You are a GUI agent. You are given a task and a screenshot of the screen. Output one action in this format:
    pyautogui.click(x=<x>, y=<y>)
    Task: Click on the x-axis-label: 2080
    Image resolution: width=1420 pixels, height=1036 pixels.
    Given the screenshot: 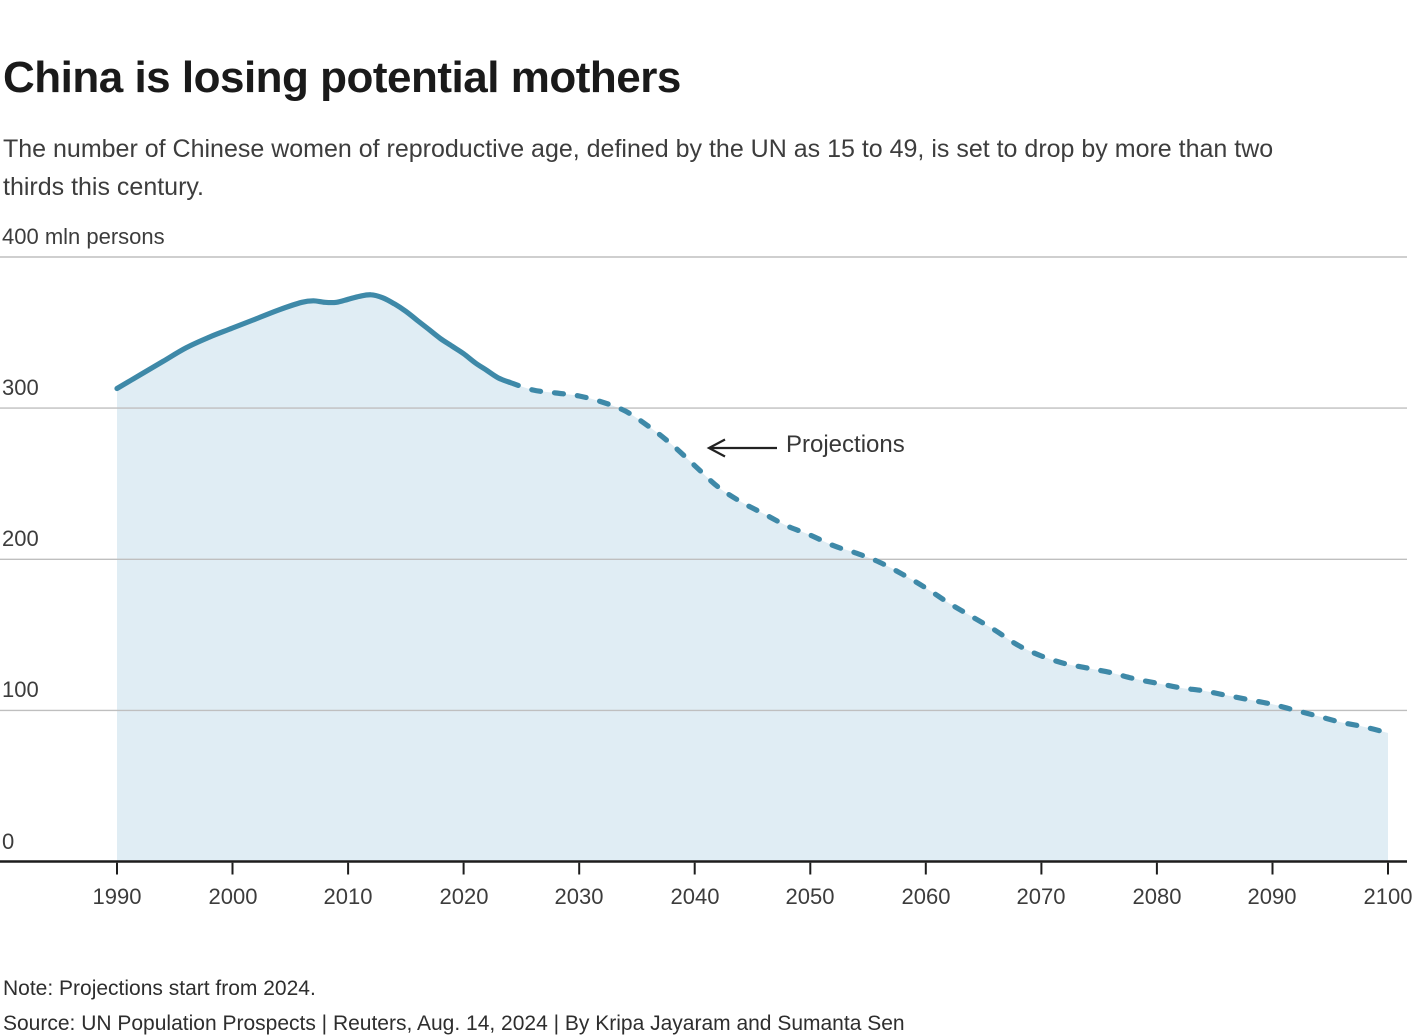 What is the action you would take?
    pyautogui.click(x=1157, y=896)
    